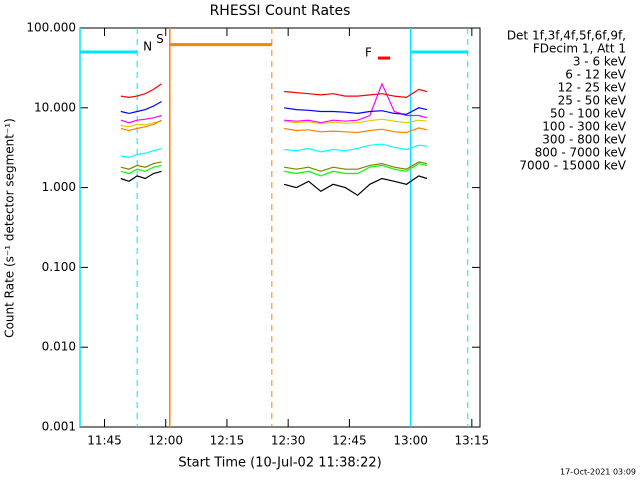 Image resolution: width=640 pixels, height=480 pixels. Describe the element at coordinates (592, 88) in the screenshot. I see `legend-entry: 12 - 25 keV` at that location.